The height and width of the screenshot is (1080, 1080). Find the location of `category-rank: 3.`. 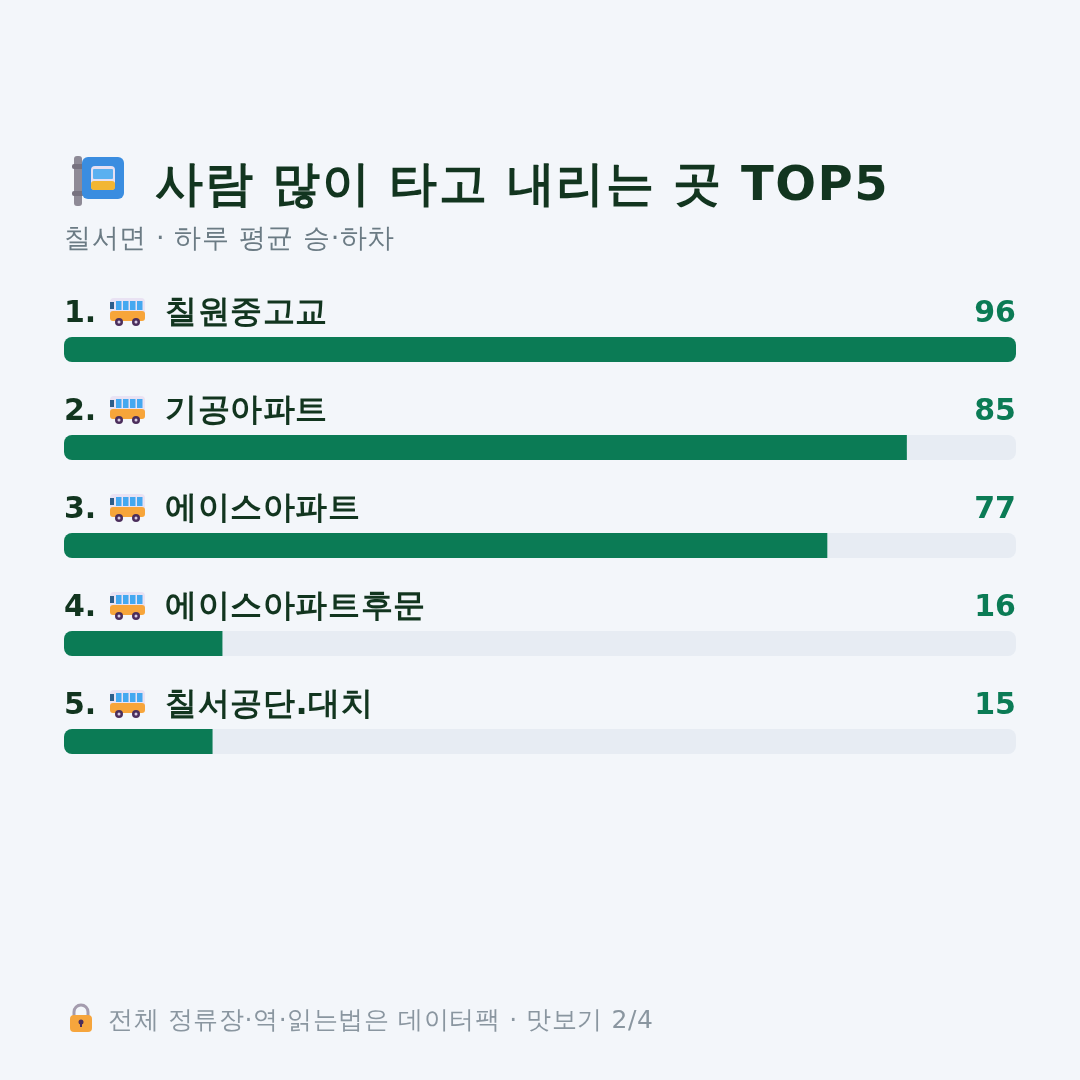

category-rank: 3. is located at coordinates (80, 507).